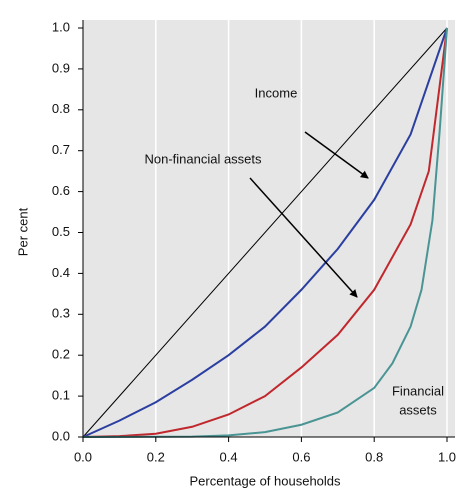  Describe the element at coordinates (276, 92) in the screenshot. I see `annotation: Income` at that location.